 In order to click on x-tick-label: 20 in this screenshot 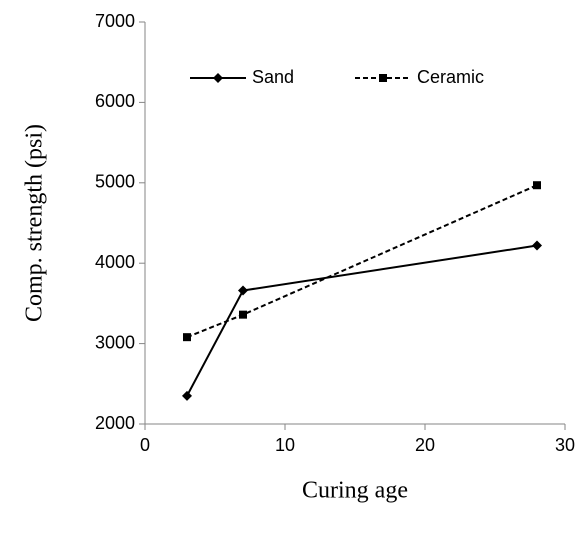, I will do `click(425, 445)`.